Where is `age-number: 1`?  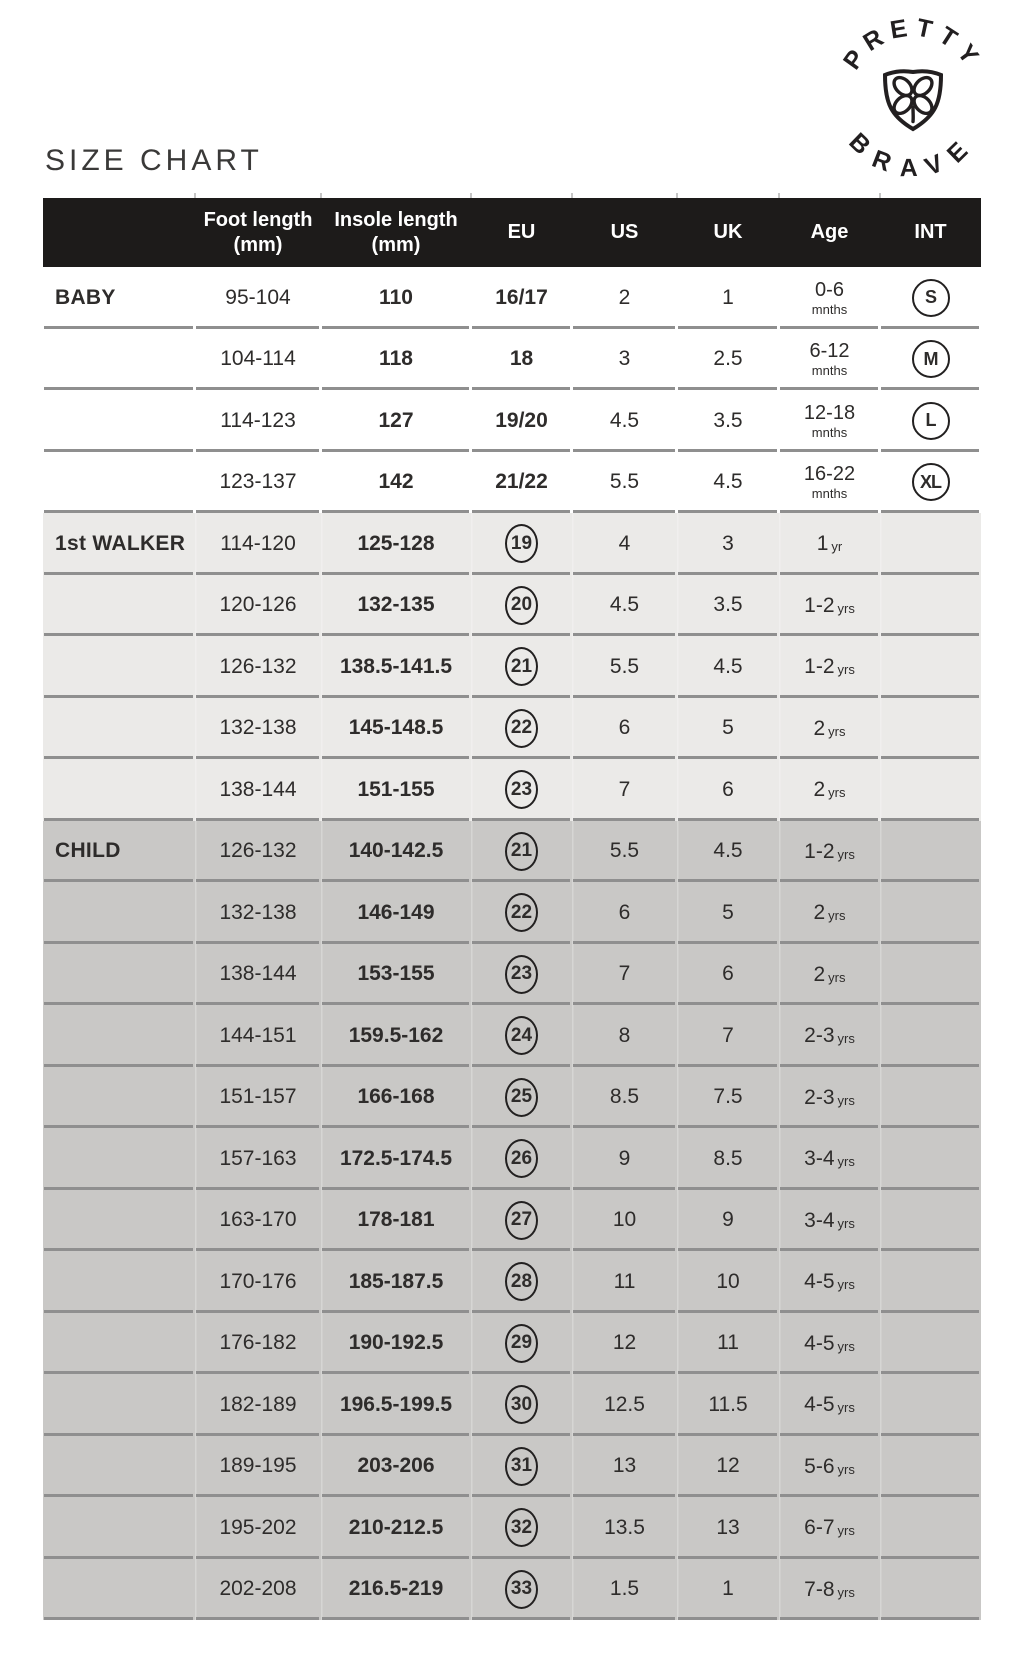
age-number: 1 is located at coordinates (822, 544).